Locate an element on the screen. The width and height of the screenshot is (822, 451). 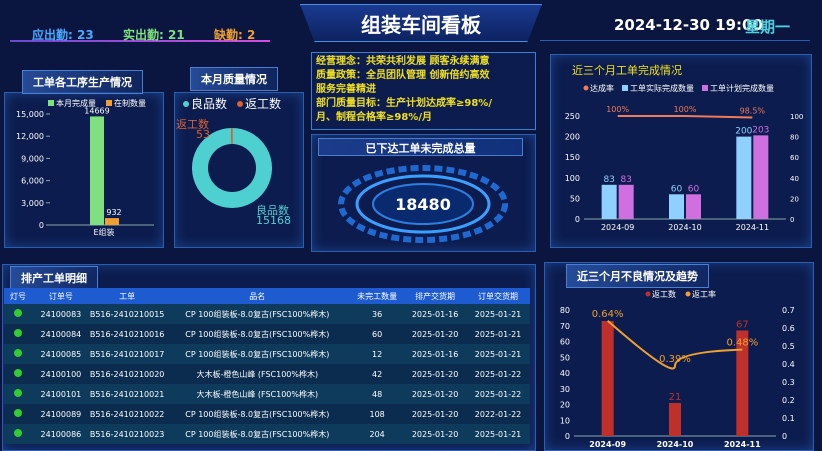
cell-order-no: 24100100 is located at coordinates (60, 374).